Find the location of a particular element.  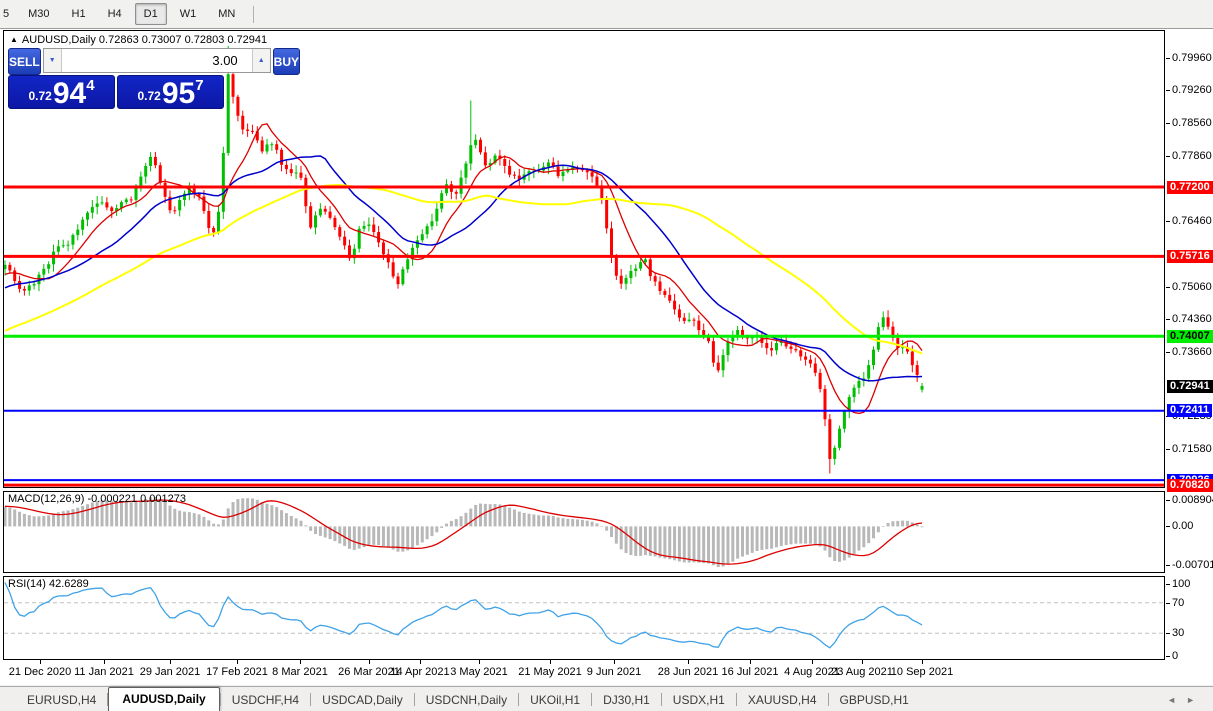

buy-button: BUY is located at coordinates (286, 61).